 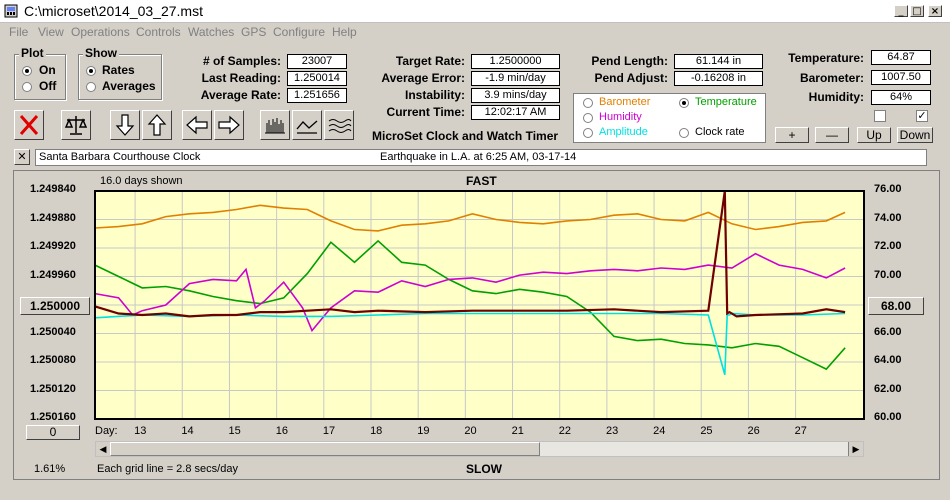 I want to click on app-name-label: MicroSet Clock and Watch Timer, so click(x=465, y=136).